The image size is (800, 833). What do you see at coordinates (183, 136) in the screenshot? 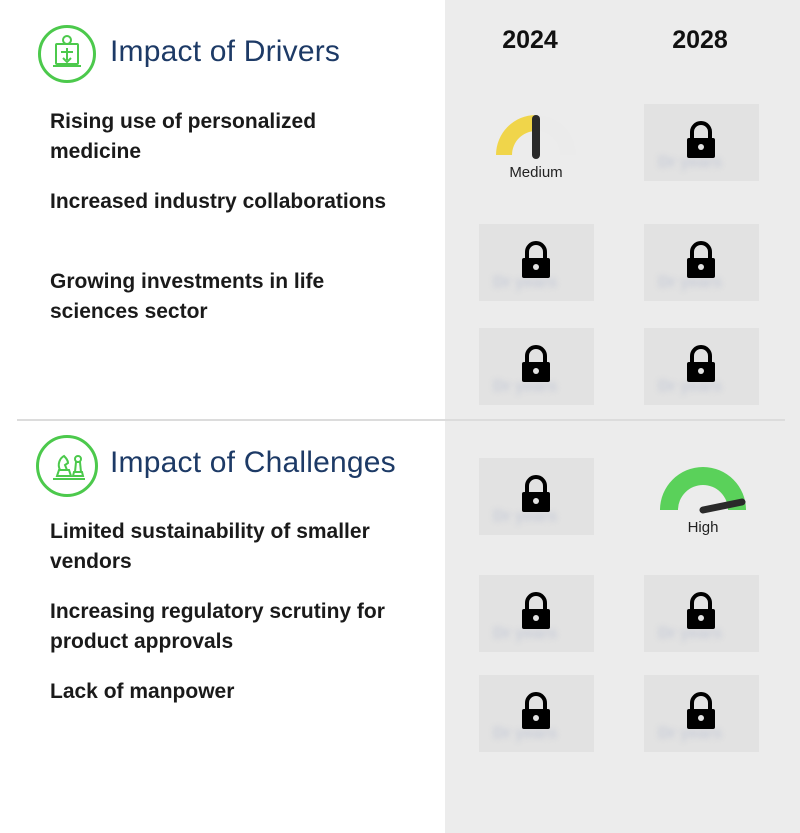
I see `driver-item-personalized-medicine: Rising use of personalized medicine` at bounding box center [183, 136].